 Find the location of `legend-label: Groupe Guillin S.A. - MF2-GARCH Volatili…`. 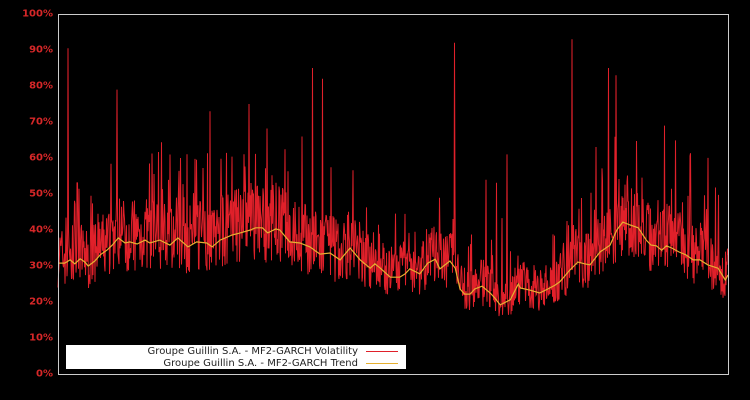

legend-label: Groupe Guillin S.A. - MF2-GARCH Volatili… is located at coordinates (252, 351).